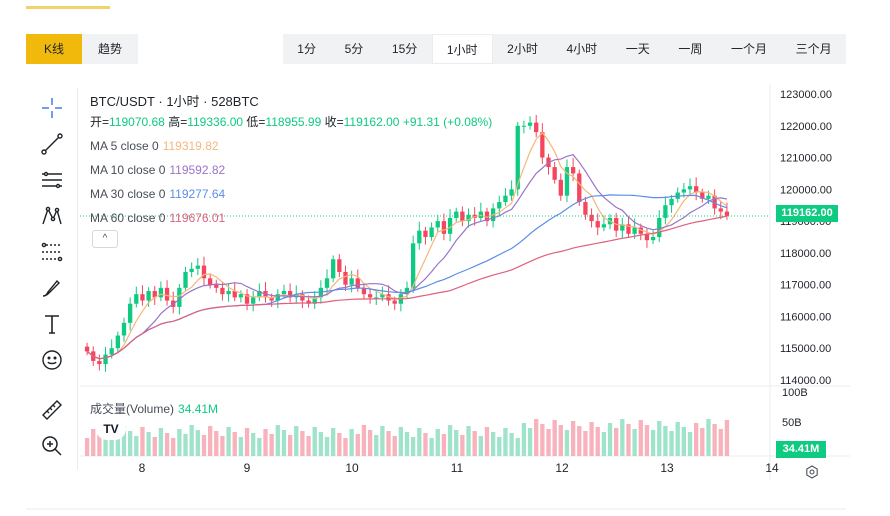 The height and width of the screenshot is (516, 890). Describe the element at coordinates (805, 349) in the screenshot. I see `price-tick-label: 115000.00` at that location.